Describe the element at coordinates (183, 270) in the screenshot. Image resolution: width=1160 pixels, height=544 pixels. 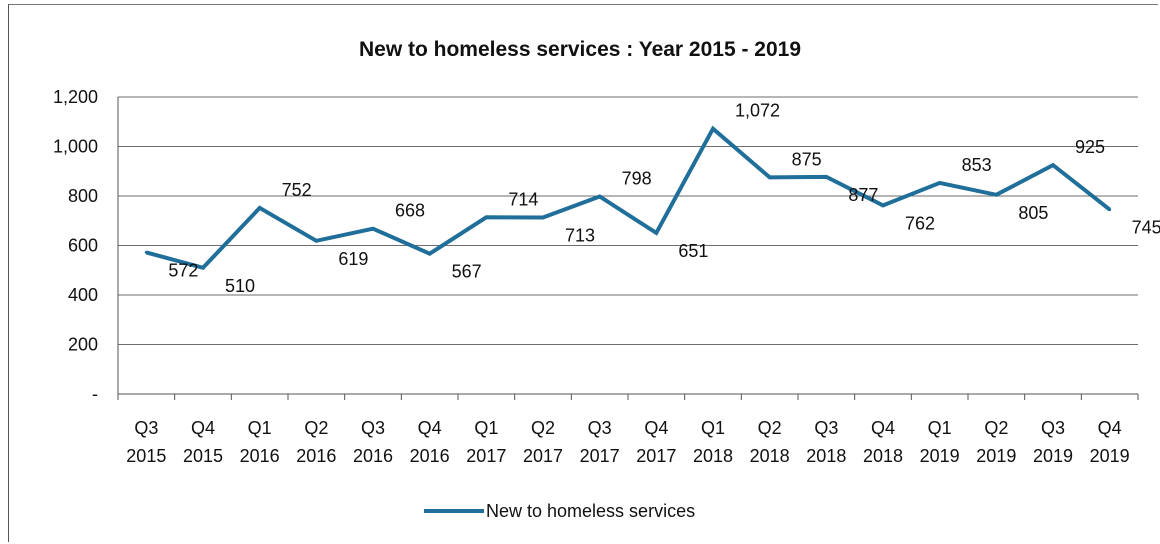
I see `data-label: 572` at that location.